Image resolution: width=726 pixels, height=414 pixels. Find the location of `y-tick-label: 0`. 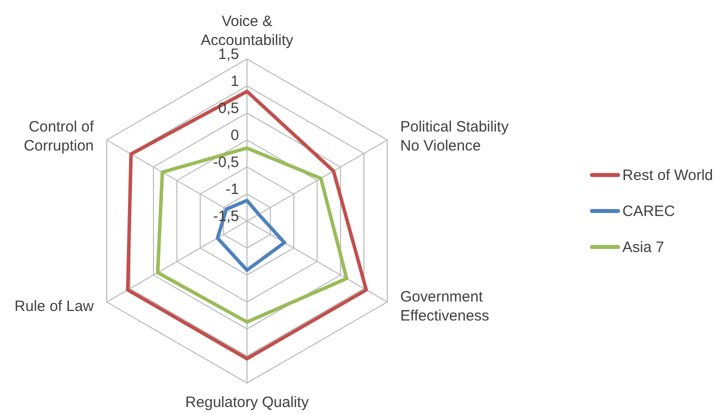

y-tick-label: 0 is located at coordinates (234, 135).